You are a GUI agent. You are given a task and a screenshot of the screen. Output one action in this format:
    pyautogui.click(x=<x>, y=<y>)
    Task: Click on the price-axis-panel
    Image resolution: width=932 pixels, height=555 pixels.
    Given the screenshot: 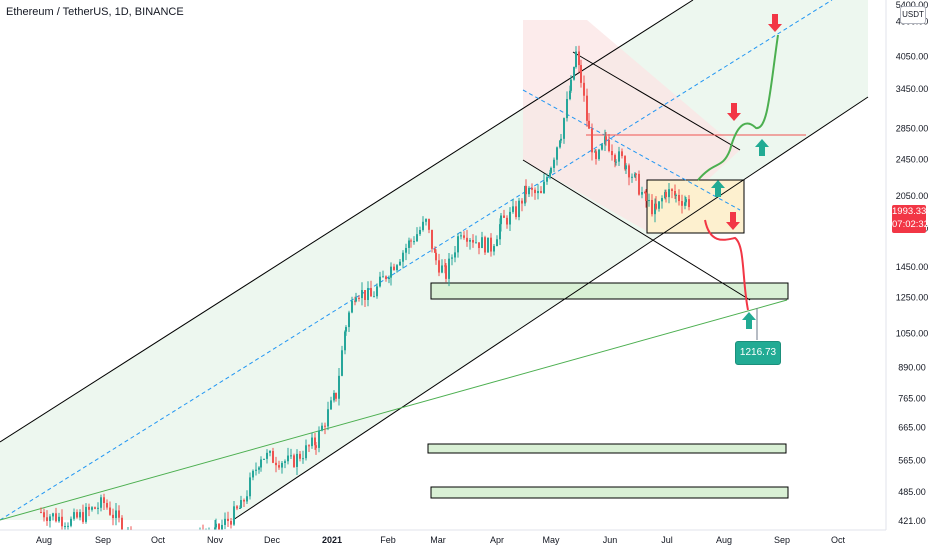 What is the action you would take?
    pyautogui.click(x=909, y=275)
    